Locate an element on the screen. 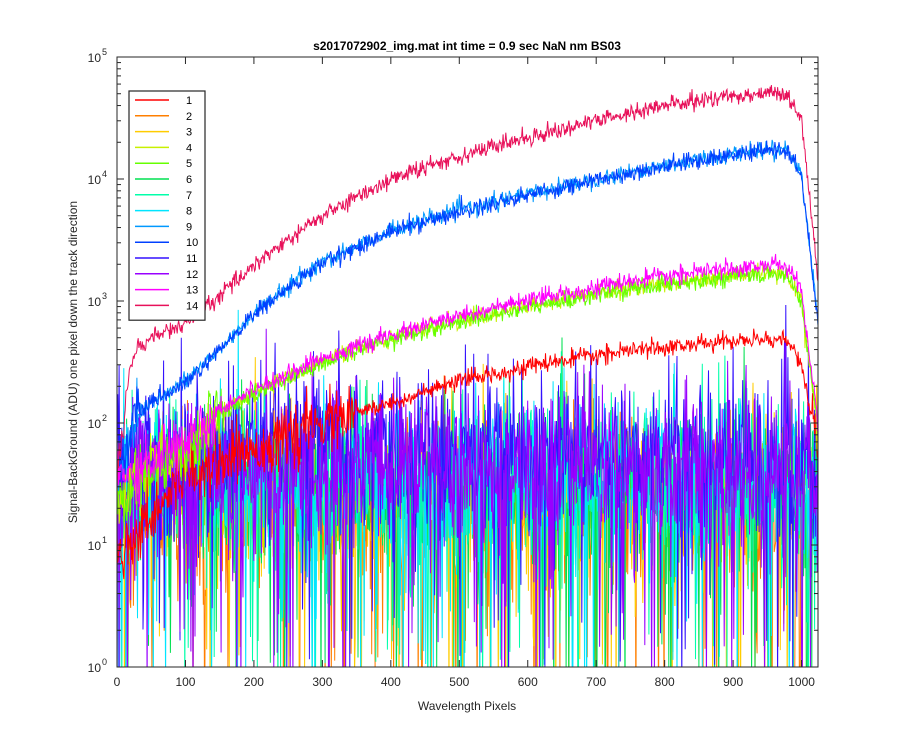  legend-entry-8: 8 is located at coordinates (163, 212).